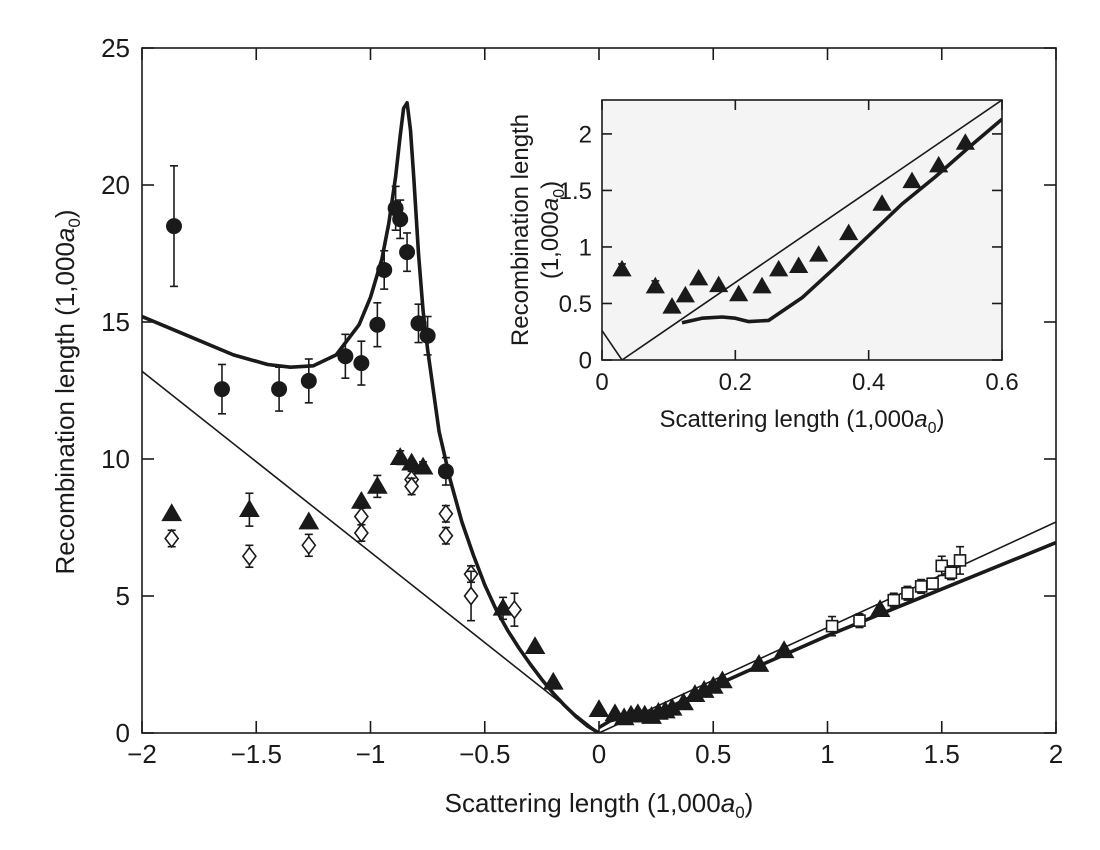 The width and height of the screenshot is (1100, 850). What do you see at coordinates (484, 754) in the screenshot?
I see `main-x-tick-label: −0.5` at bounding box center [484, 754].